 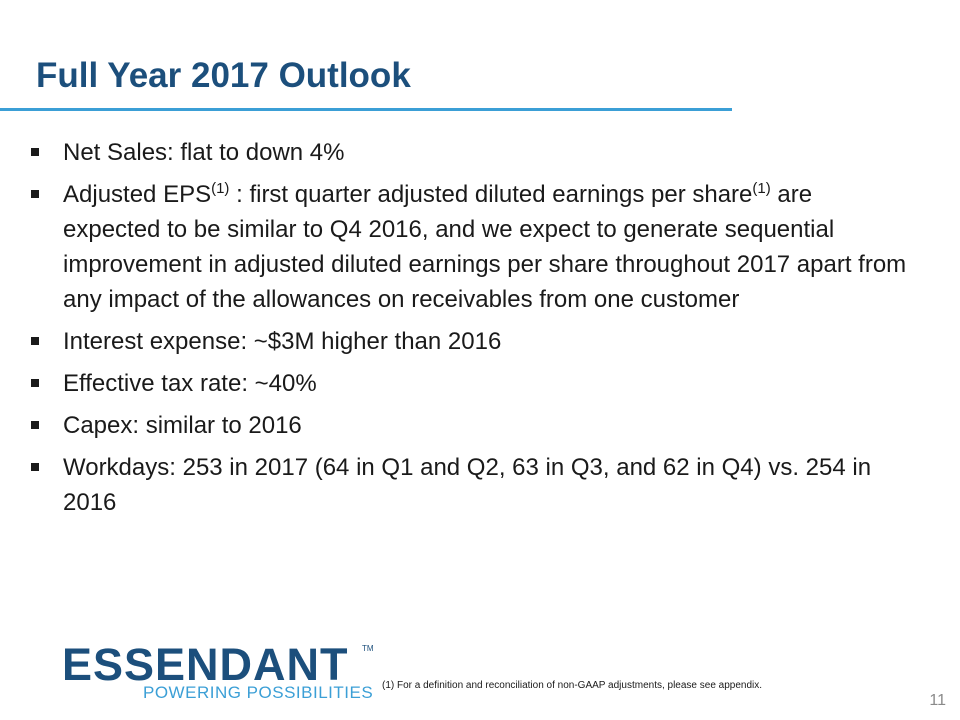 I want to click on bullet-capex: Capex: similar to 2016, so click(x=472, y=425).